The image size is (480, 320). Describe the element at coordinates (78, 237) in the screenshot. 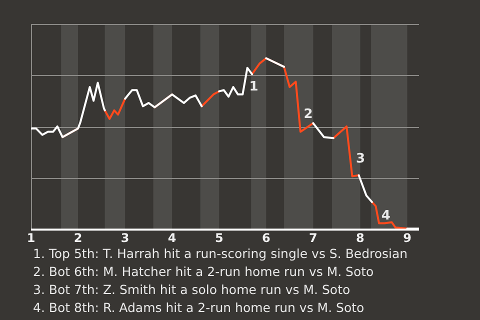

I see `x-tick-label: 2` at that location.